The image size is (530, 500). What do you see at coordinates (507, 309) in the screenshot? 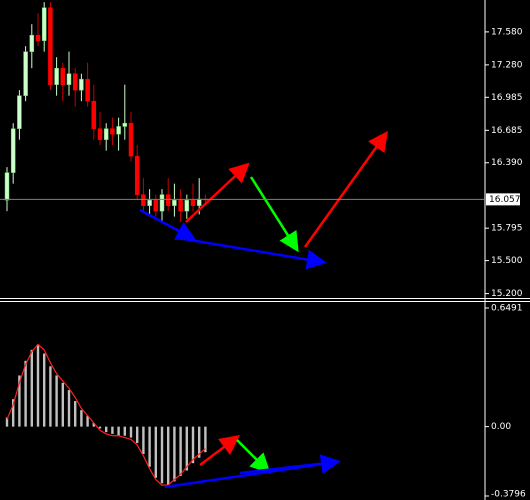
I see `y-tick-label: 0.6491` at bounding box center [507, 309].